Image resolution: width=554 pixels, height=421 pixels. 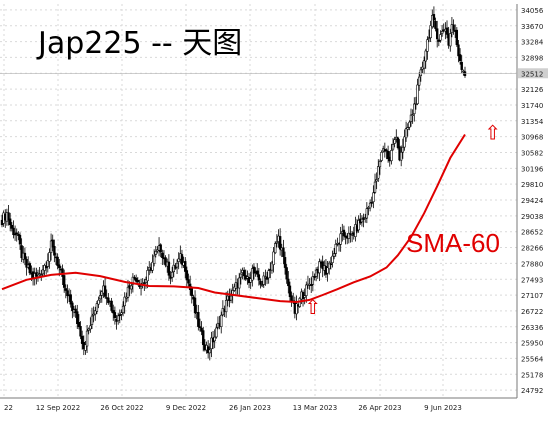 What do you see at coordinates (58, 408) in the screenshot?
I see `x-tick-label: 12 Sep 2022` at bounding box center [58, 408].